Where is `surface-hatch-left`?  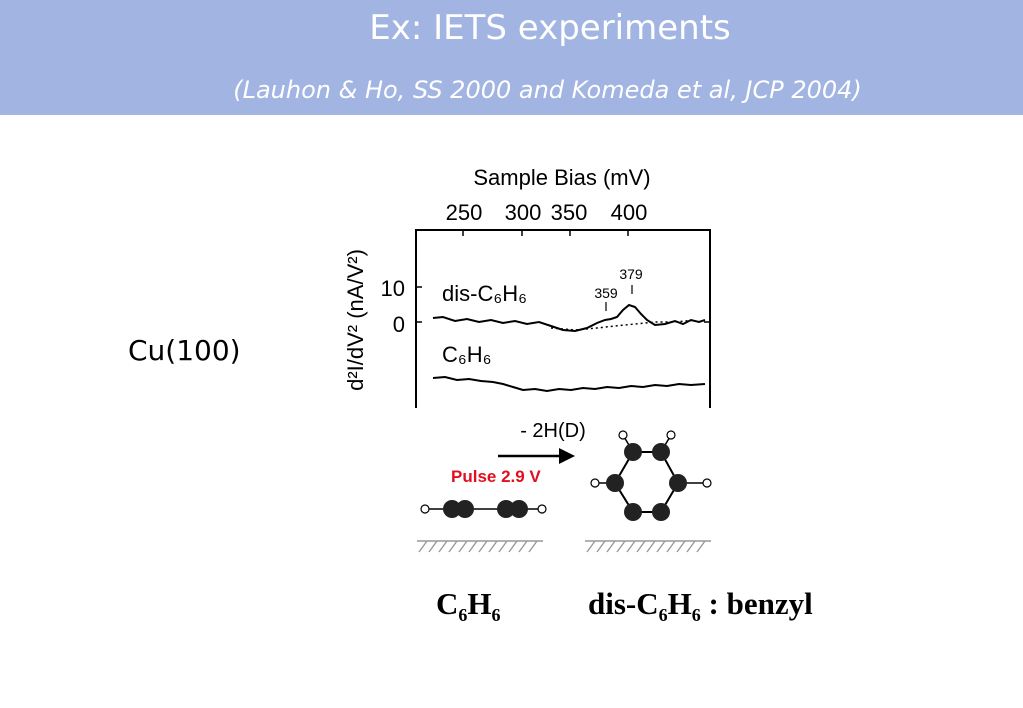 surface-hatch-left is located at coordinates (480, 546).